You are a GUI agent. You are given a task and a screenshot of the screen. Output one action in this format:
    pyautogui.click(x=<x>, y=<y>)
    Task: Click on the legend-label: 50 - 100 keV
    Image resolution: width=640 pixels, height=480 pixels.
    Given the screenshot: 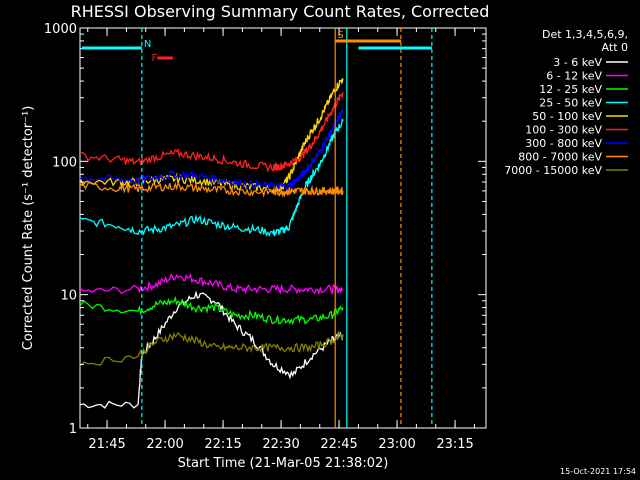 What is the action you would take?
    pyautogui.click(x=567, y=116)
    